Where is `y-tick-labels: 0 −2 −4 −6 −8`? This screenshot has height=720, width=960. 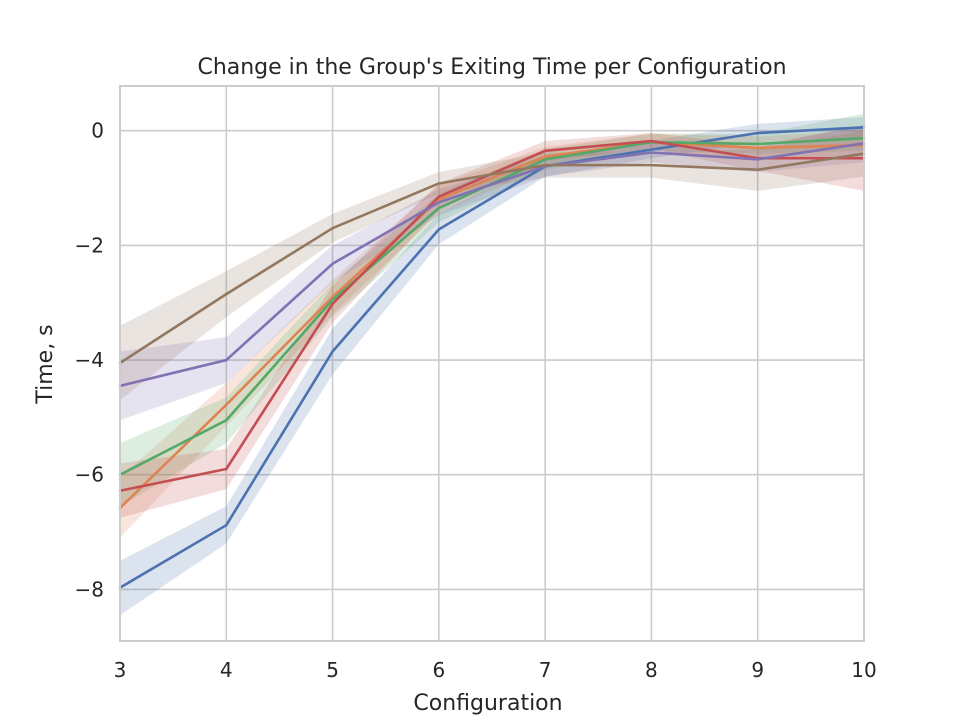
y-tick-labels: 0 −2 −4 −6 −8 is located at coordinates (89, 360).